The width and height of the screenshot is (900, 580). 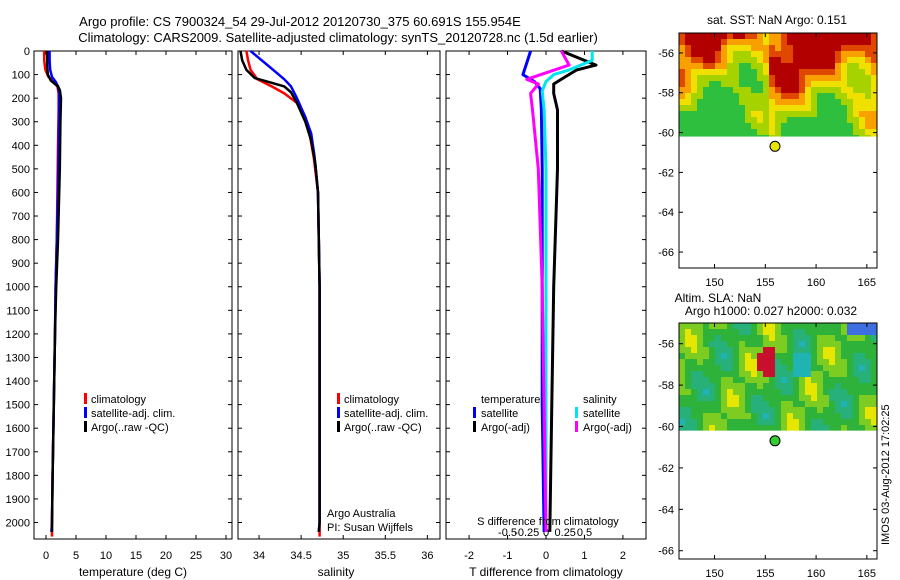 What do you see at coordinates (778, 441) in the screenshot?
I see `sla-map-frame` at bounding box center [778, 441].